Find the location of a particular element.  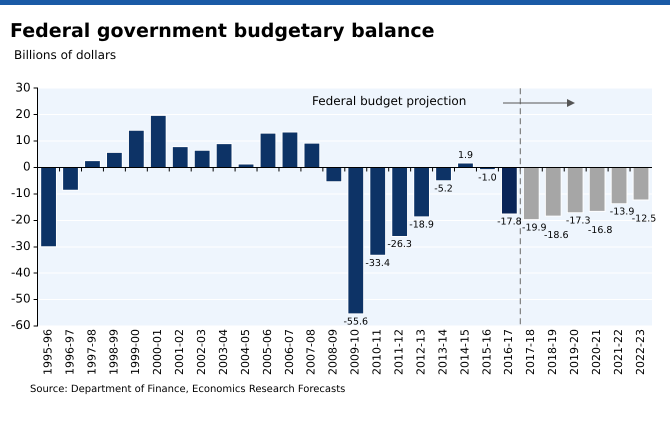

data-label: -18.9 is located at coordinates (421, 225).